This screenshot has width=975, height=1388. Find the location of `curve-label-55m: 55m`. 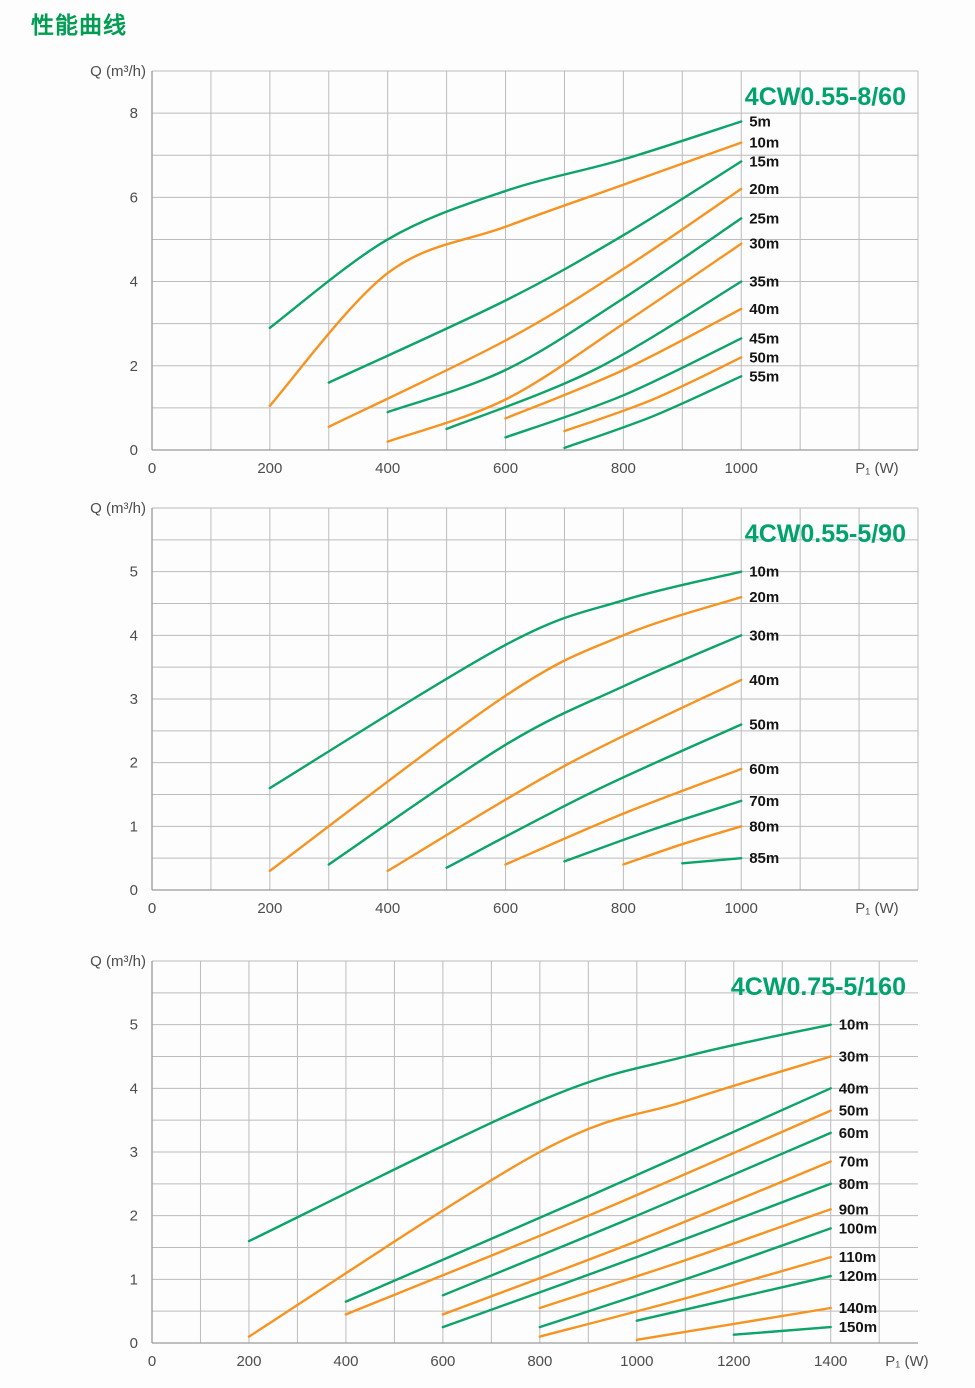

curve-label-55m: 55m is located at coordinates (764, 376).